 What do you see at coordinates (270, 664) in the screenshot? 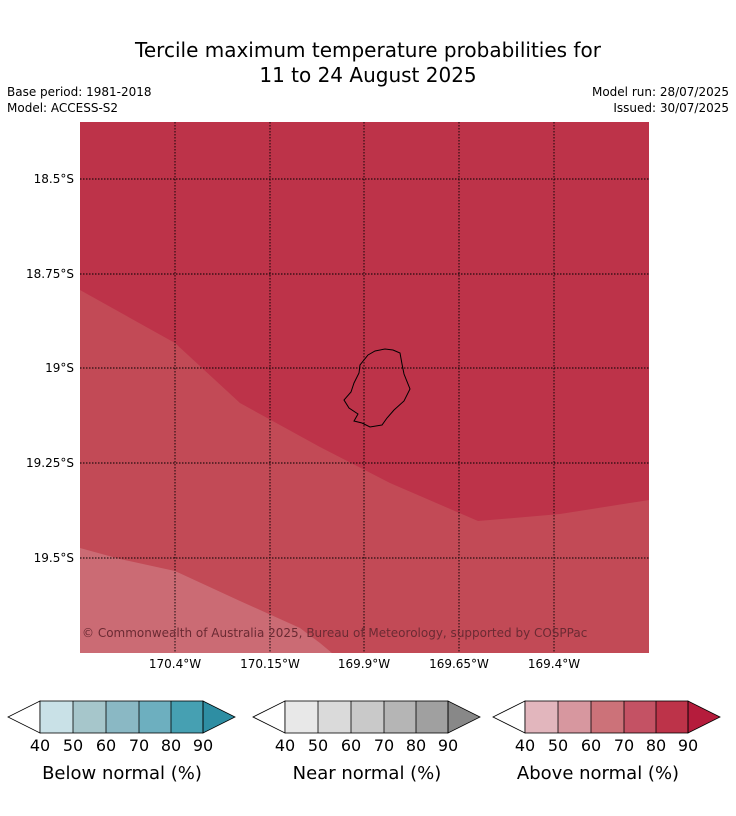
I see `lon-label-170-15: 170.15°W` at bounding box center [270, 664].